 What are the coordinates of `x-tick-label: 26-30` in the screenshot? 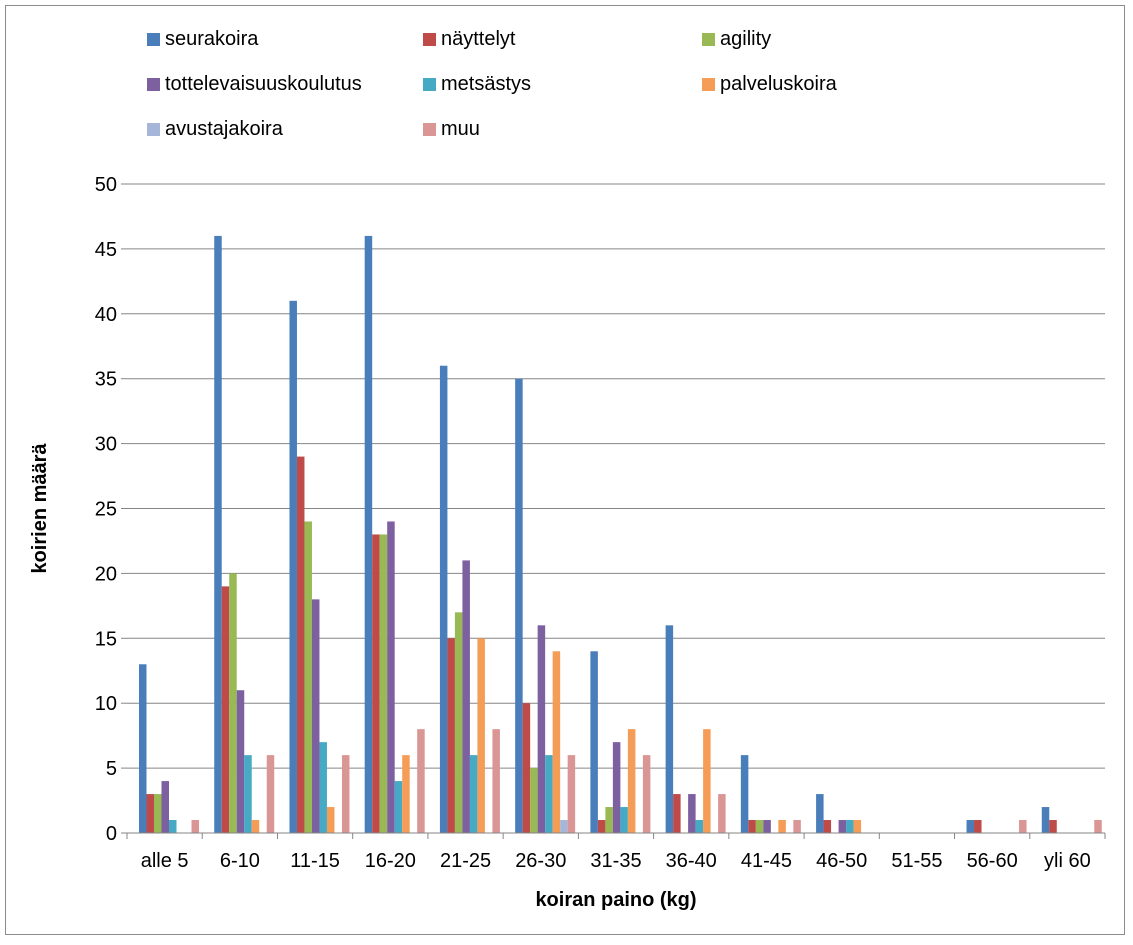 It's located at (540, 861).